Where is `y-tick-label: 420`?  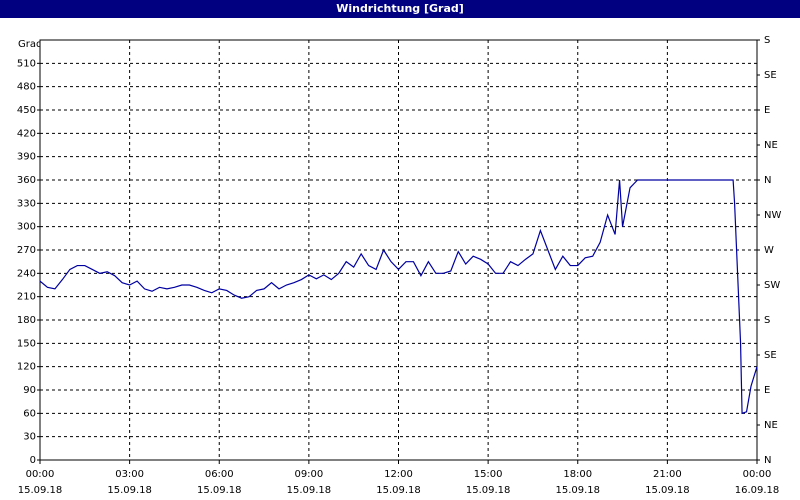 y-tick-label: 420 is located at coordinates (26, 133).